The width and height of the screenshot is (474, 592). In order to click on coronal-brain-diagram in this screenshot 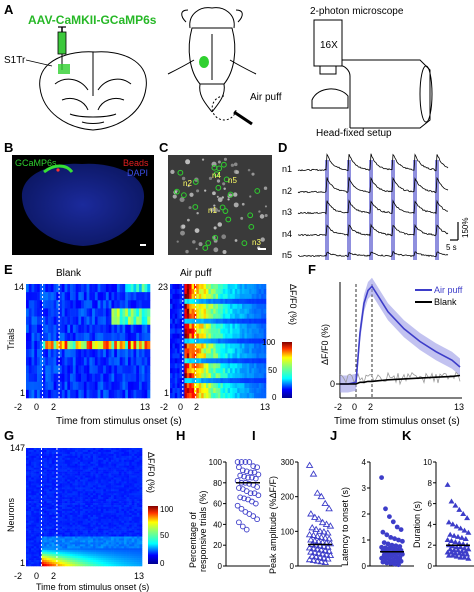, I will do `click(93, 91)`.